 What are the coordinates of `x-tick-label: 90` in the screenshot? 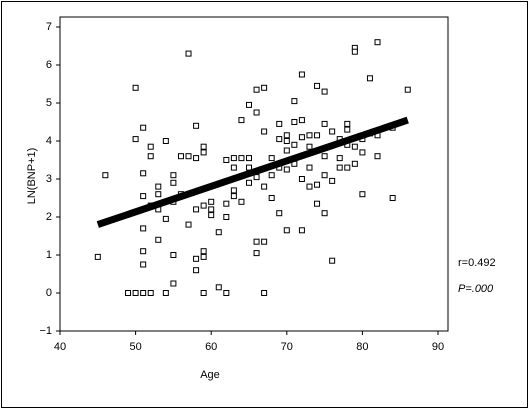 It's located at (438, 347).